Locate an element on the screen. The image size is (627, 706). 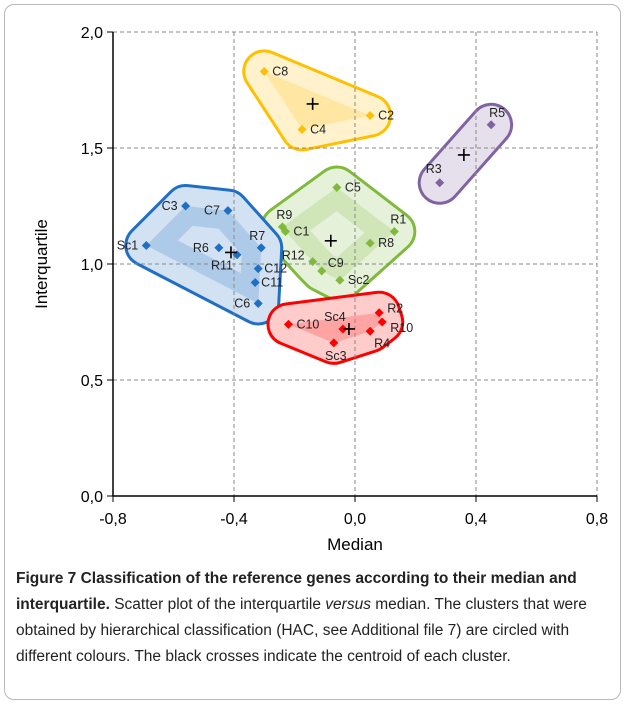
point-label: C10 is located at coordinates (307, 324).